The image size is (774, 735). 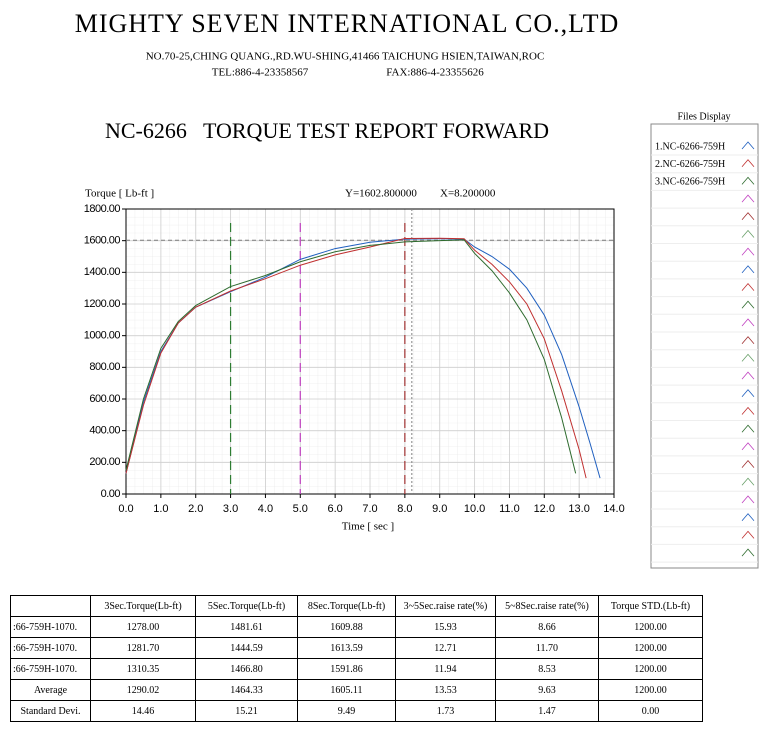 I want to click on table-cell: 11.94, so click(x=445, y=669).